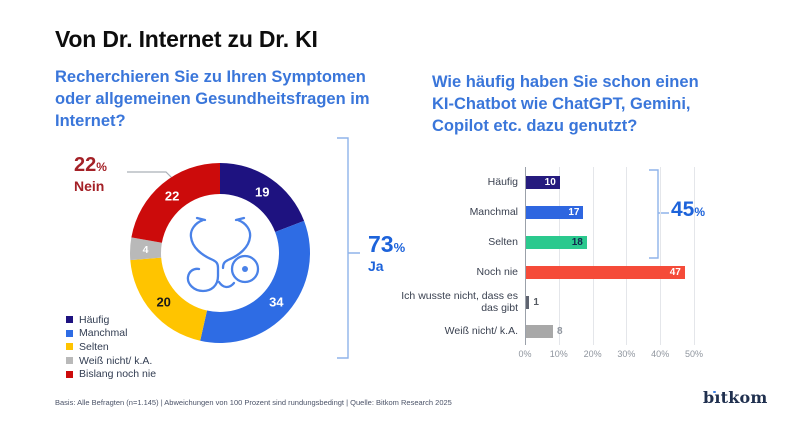 The image size is (800, 425). I want to click on right-question-line: Copilot etc. dazu genutzt?, so click(535, 126).